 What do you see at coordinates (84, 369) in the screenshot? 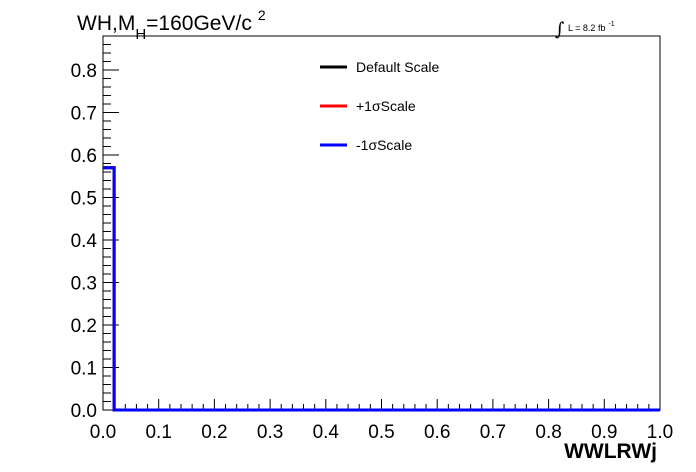
I see `y-tick-label: 0.1` at bounding box center [84, 369].